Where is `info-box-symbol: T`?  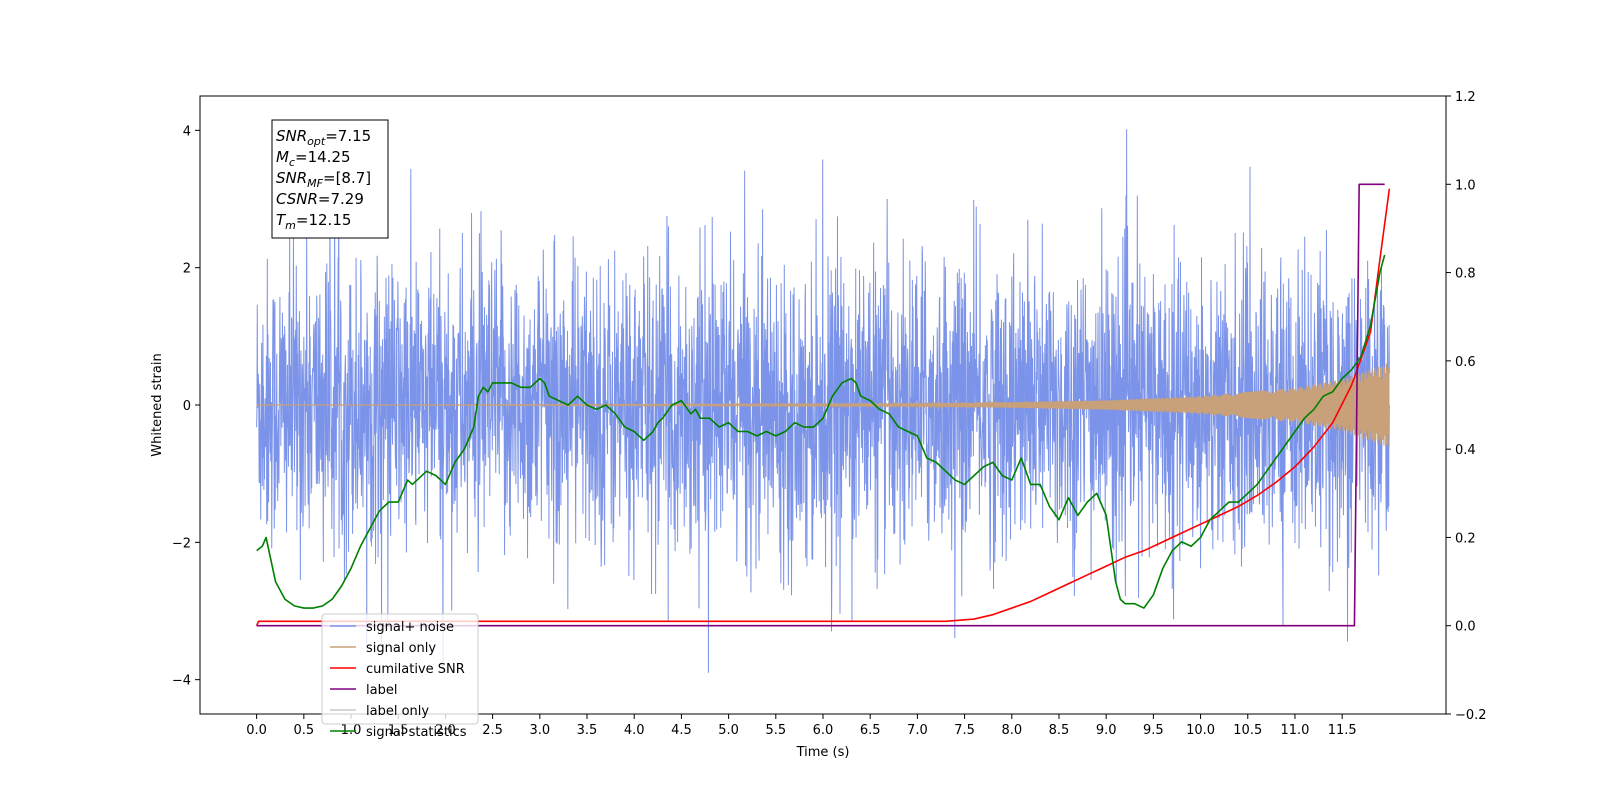
info-box-symbol: T is located at coordinates (281, 220).